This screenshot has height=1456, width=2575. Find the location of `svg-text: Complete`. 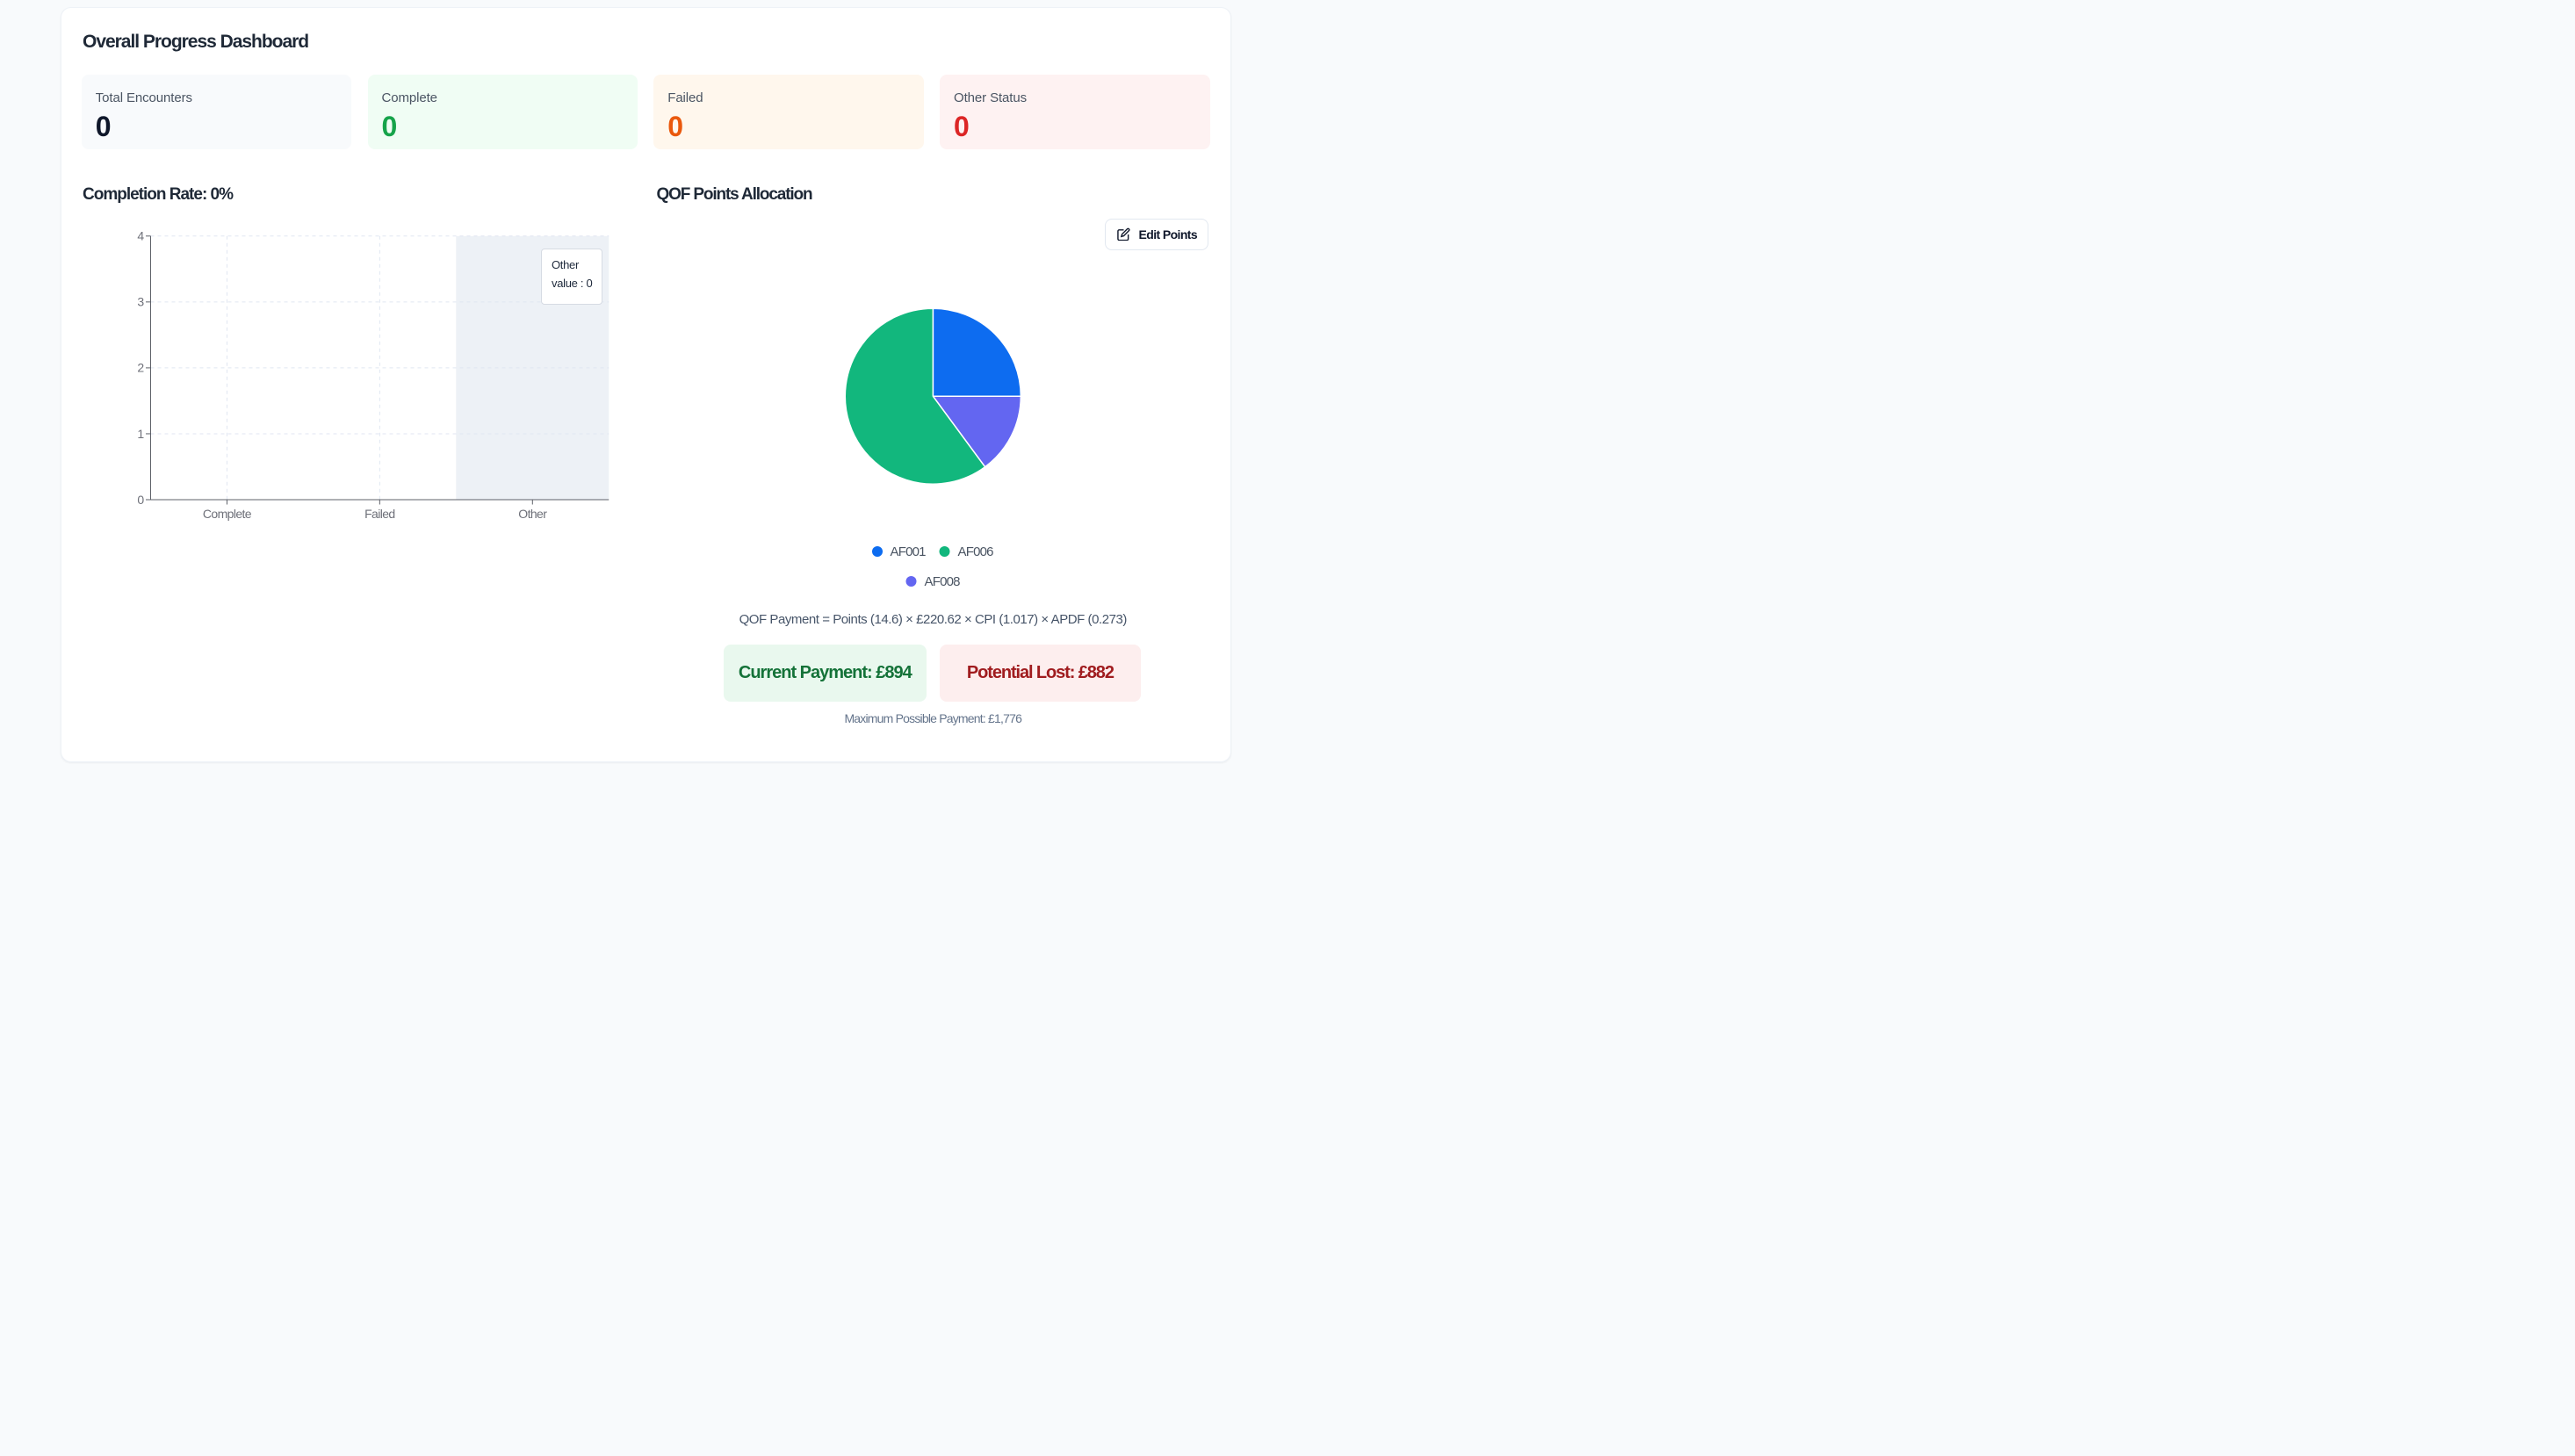

svg-text: Complete is located at coordinates (228, 514).